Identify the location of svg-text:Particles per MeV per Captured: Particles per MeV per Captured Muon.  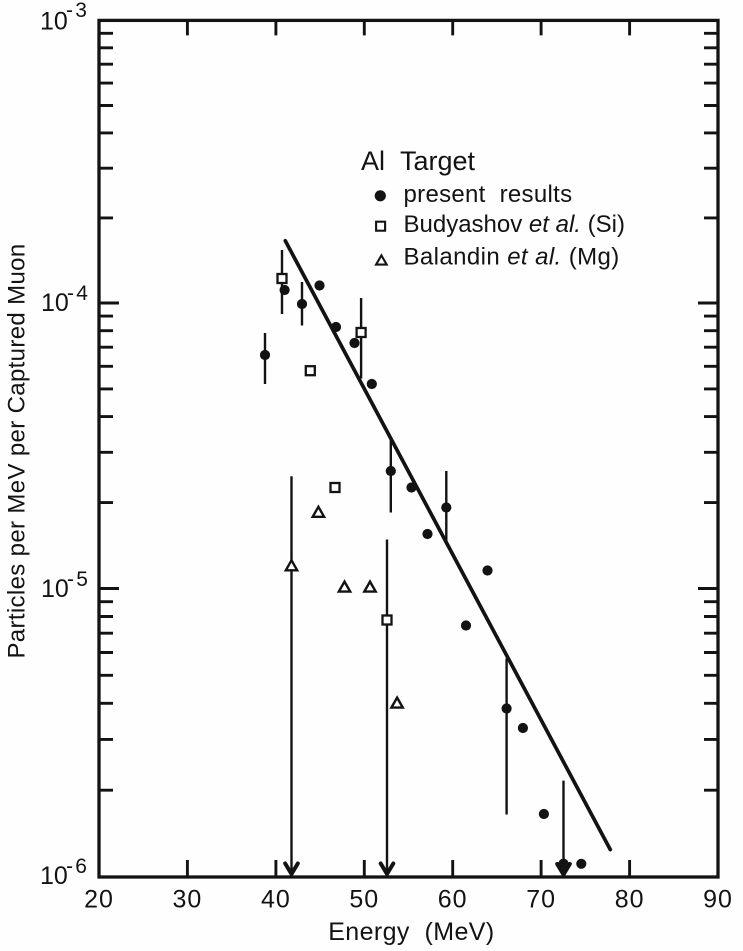
(17, 450).